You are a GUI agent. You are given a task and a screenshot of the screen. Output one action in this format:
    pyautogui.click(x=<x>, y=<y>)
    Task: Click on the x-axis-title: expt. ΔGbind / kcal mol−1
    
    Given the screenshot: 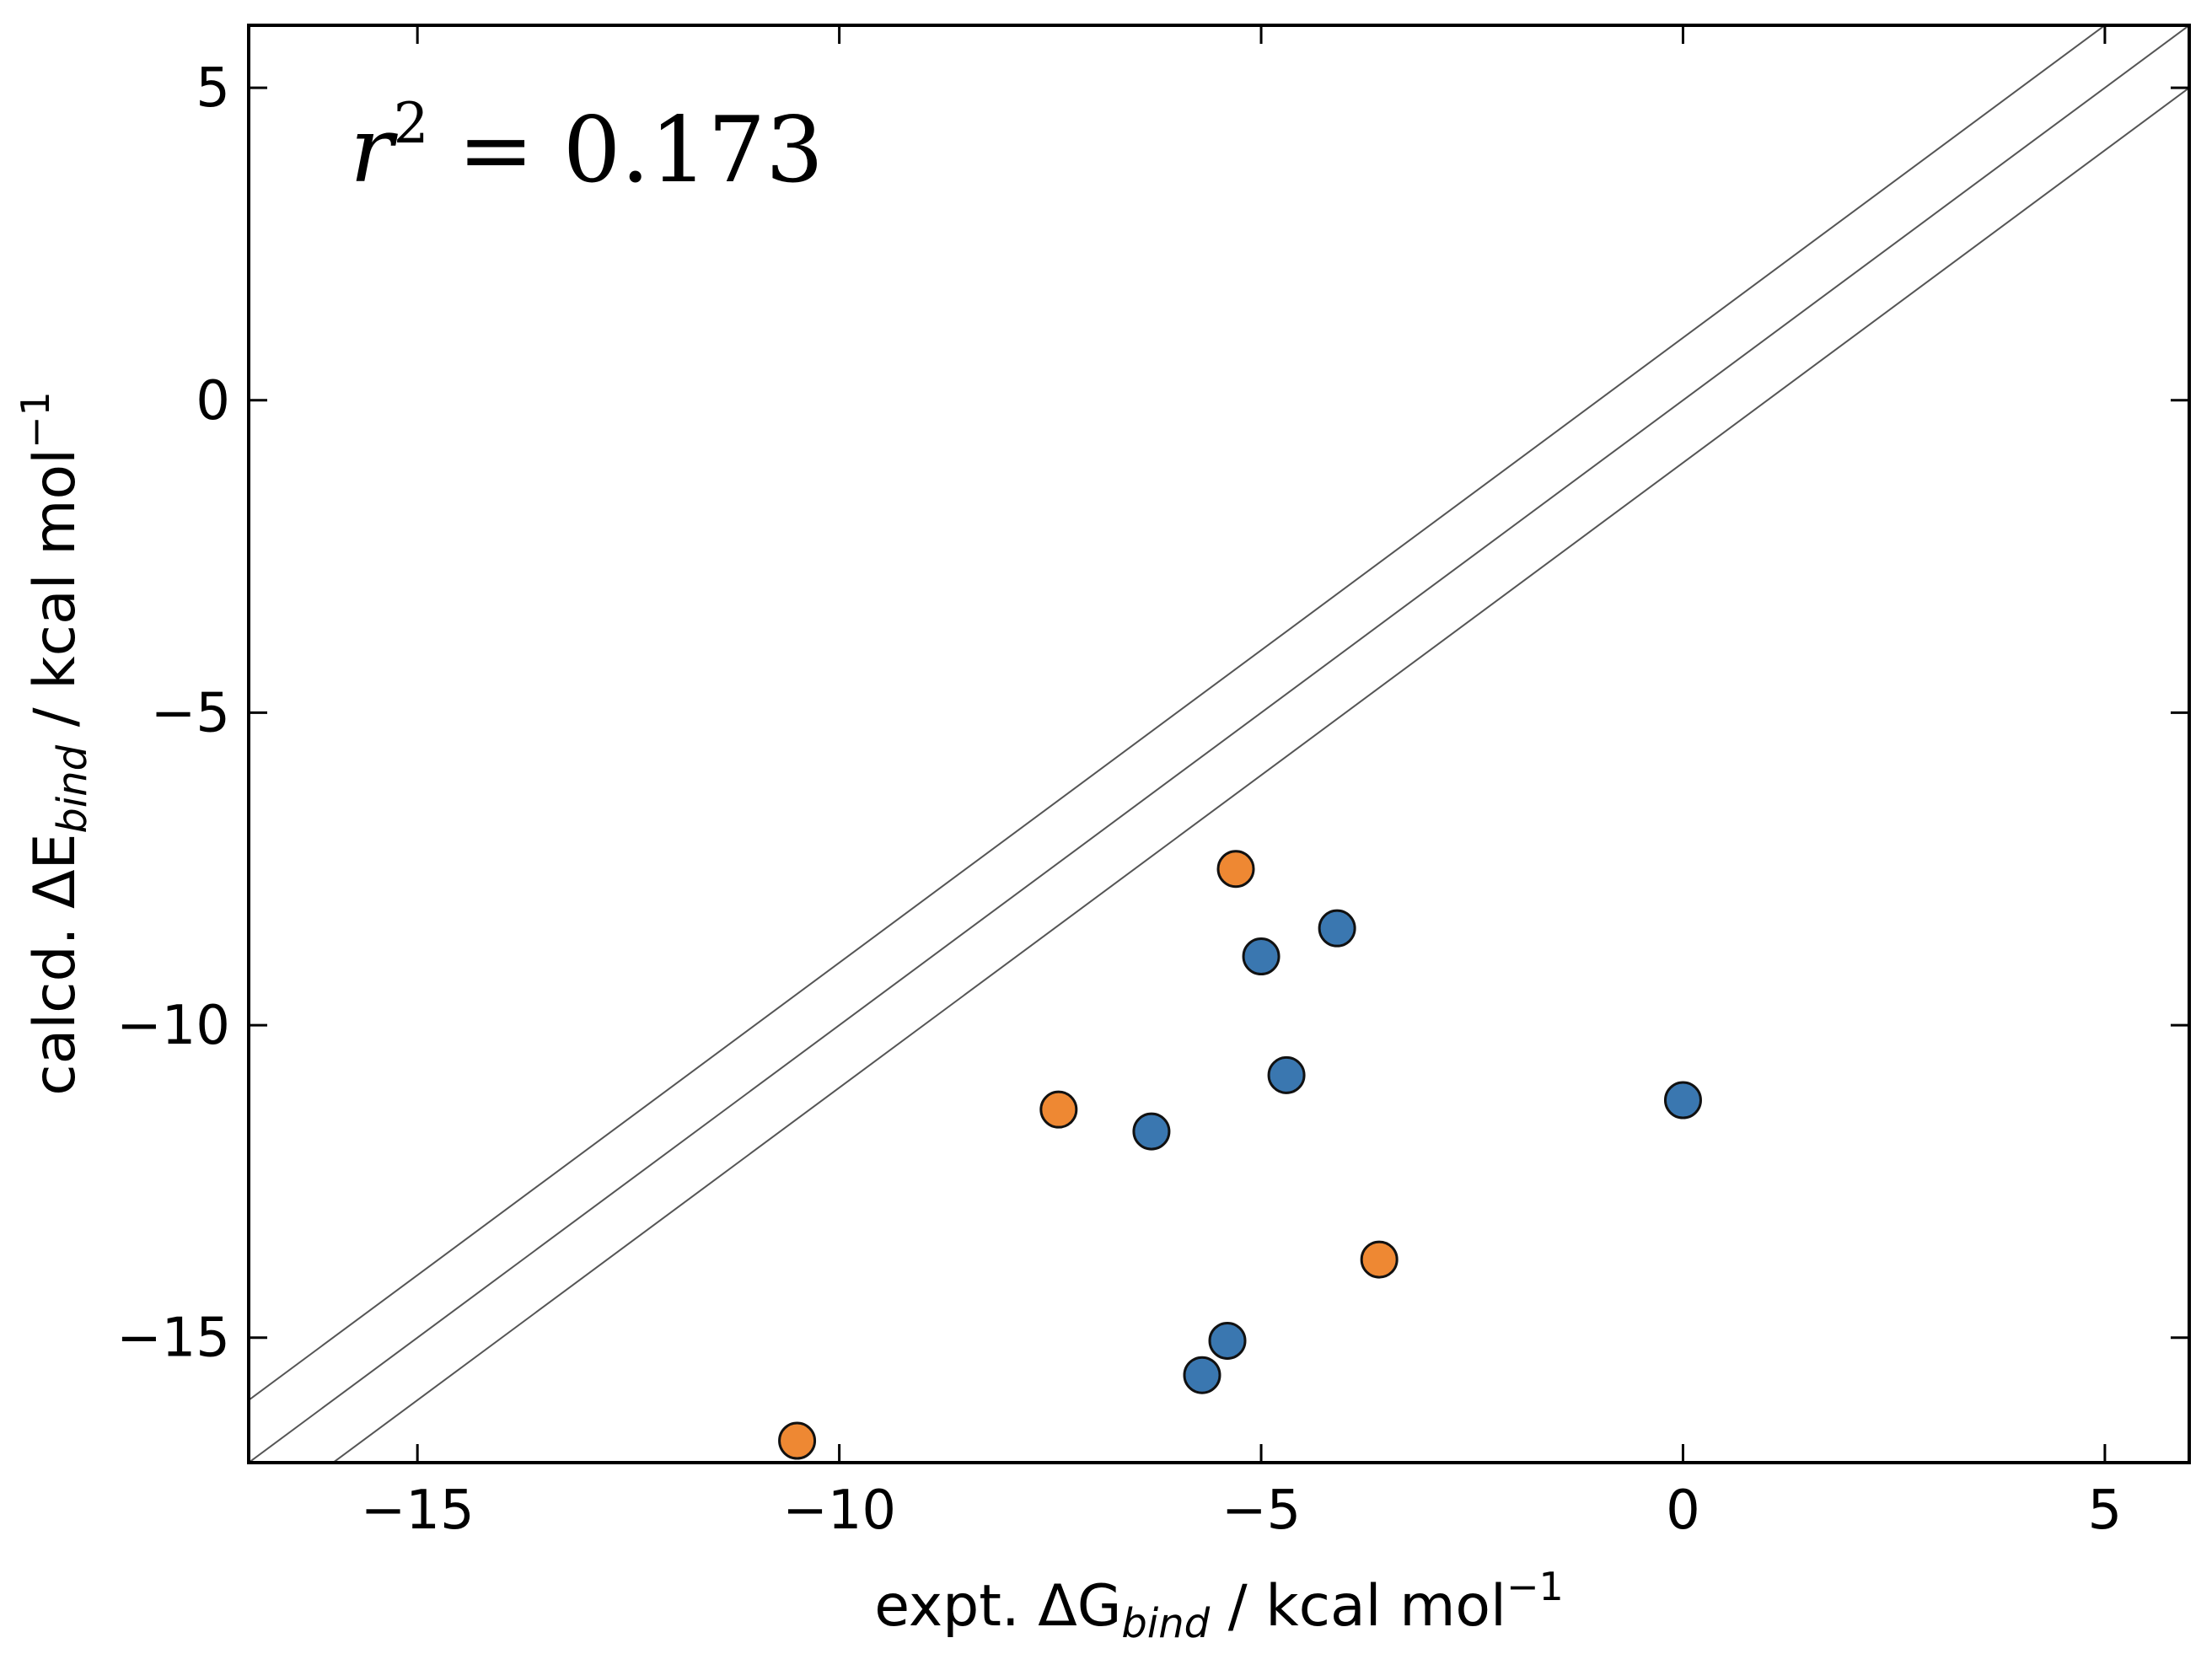 What is the action you would take?
    pyautogui.click(x=1219, y=1605)
    